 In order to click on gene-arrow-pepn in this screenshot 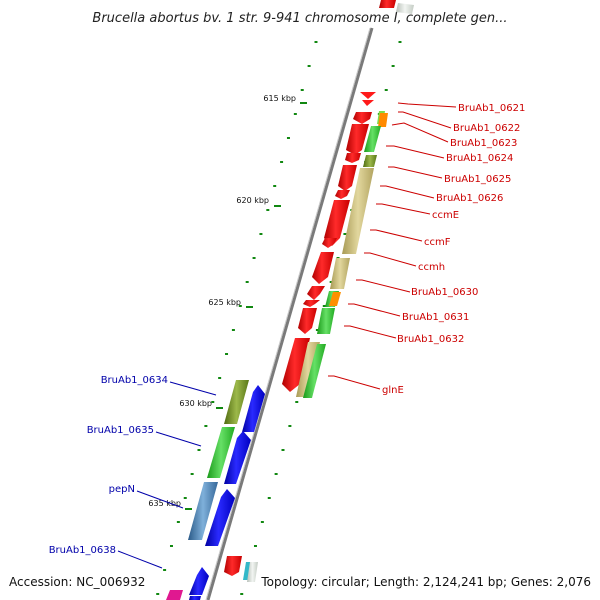, I will do `click(220, 517)`.